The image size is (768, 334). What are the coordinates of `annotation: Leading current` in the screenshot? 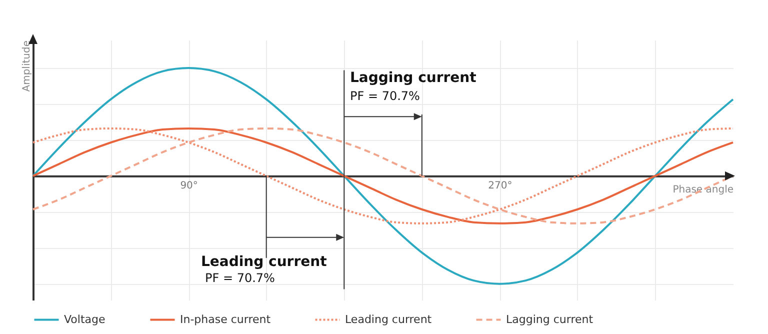 It's located at (264, 262).